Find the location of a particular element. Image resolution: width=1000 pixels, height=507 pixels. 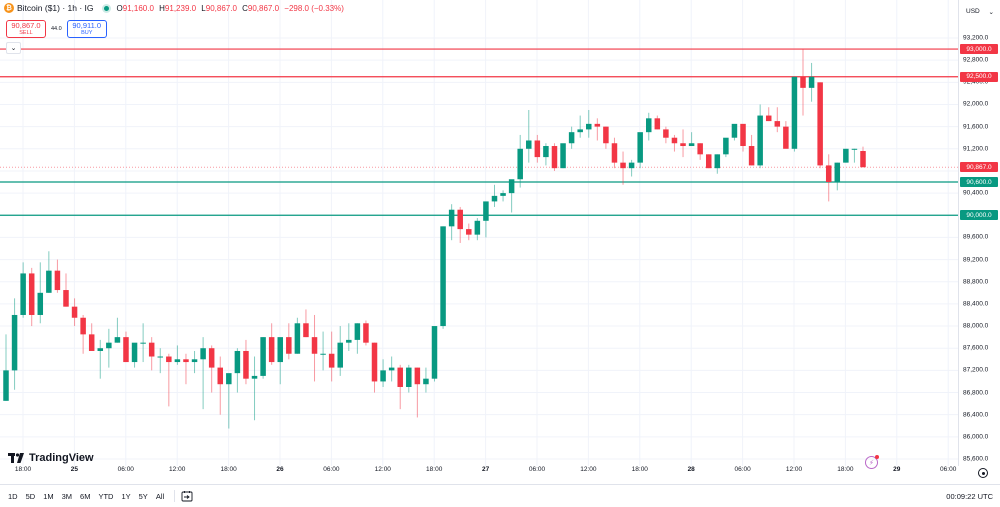

trade-buttons: 90,867.0 SELL 44.0 90,911.0 BUY is located at coordinates (56, 29).